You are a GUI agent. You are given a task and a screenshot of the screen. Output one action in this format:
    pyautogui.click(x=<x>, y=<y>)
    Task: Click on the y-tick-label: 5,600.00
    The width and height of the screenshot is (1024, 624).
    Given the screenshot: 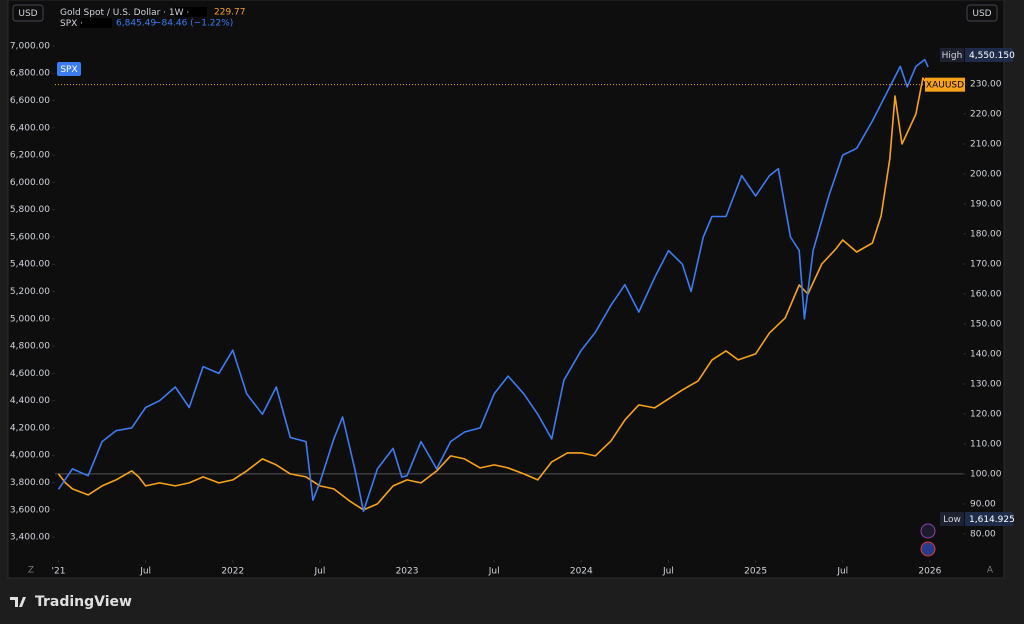 What is the action you would take?
    pyautogui.click(x=30, y=237)
    